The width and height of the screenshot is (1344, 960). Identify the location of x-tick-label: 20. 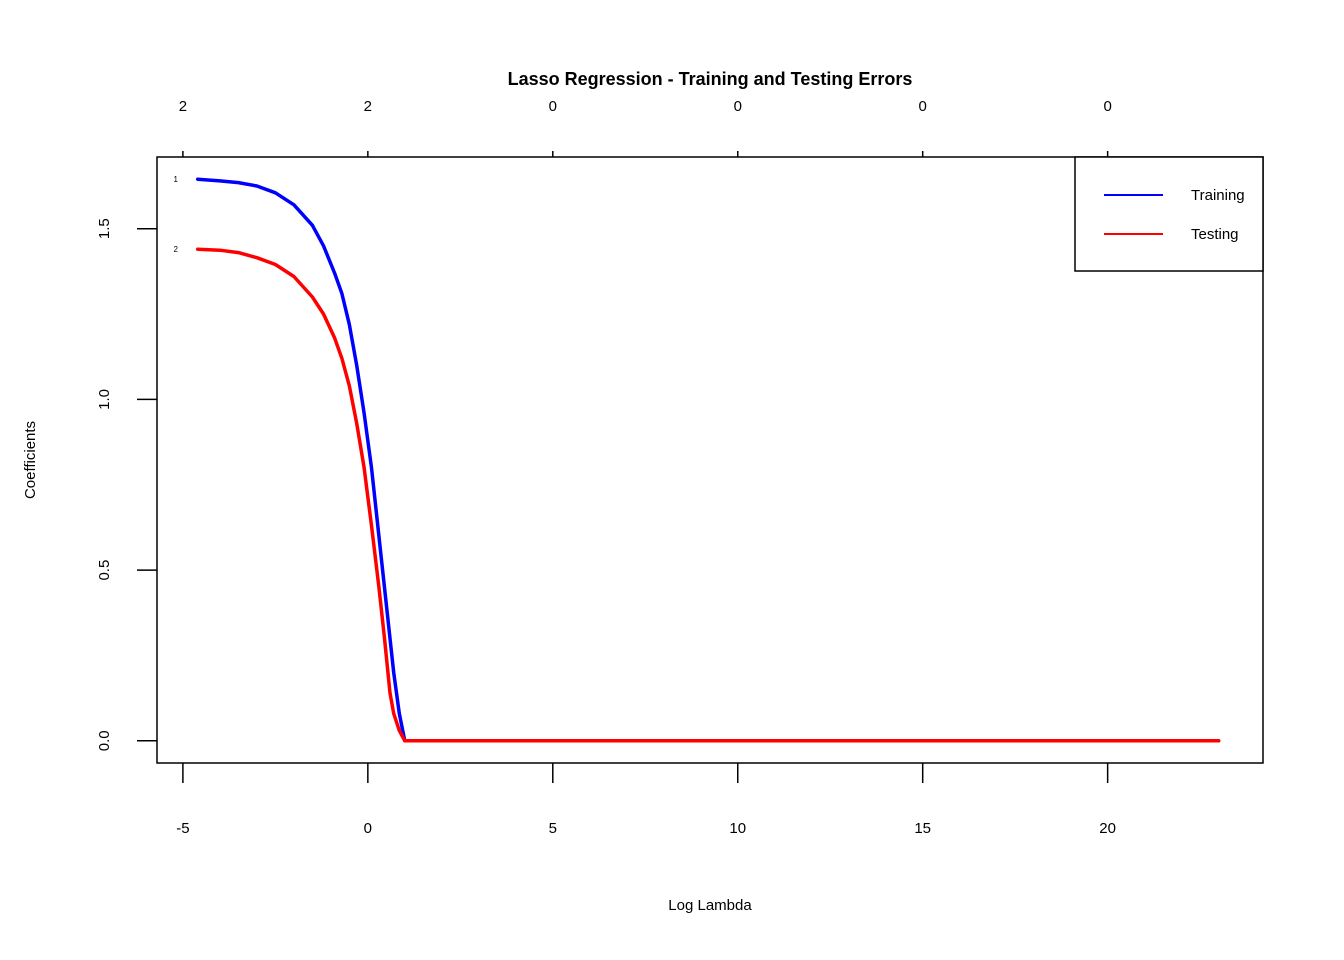
(1107, 828).